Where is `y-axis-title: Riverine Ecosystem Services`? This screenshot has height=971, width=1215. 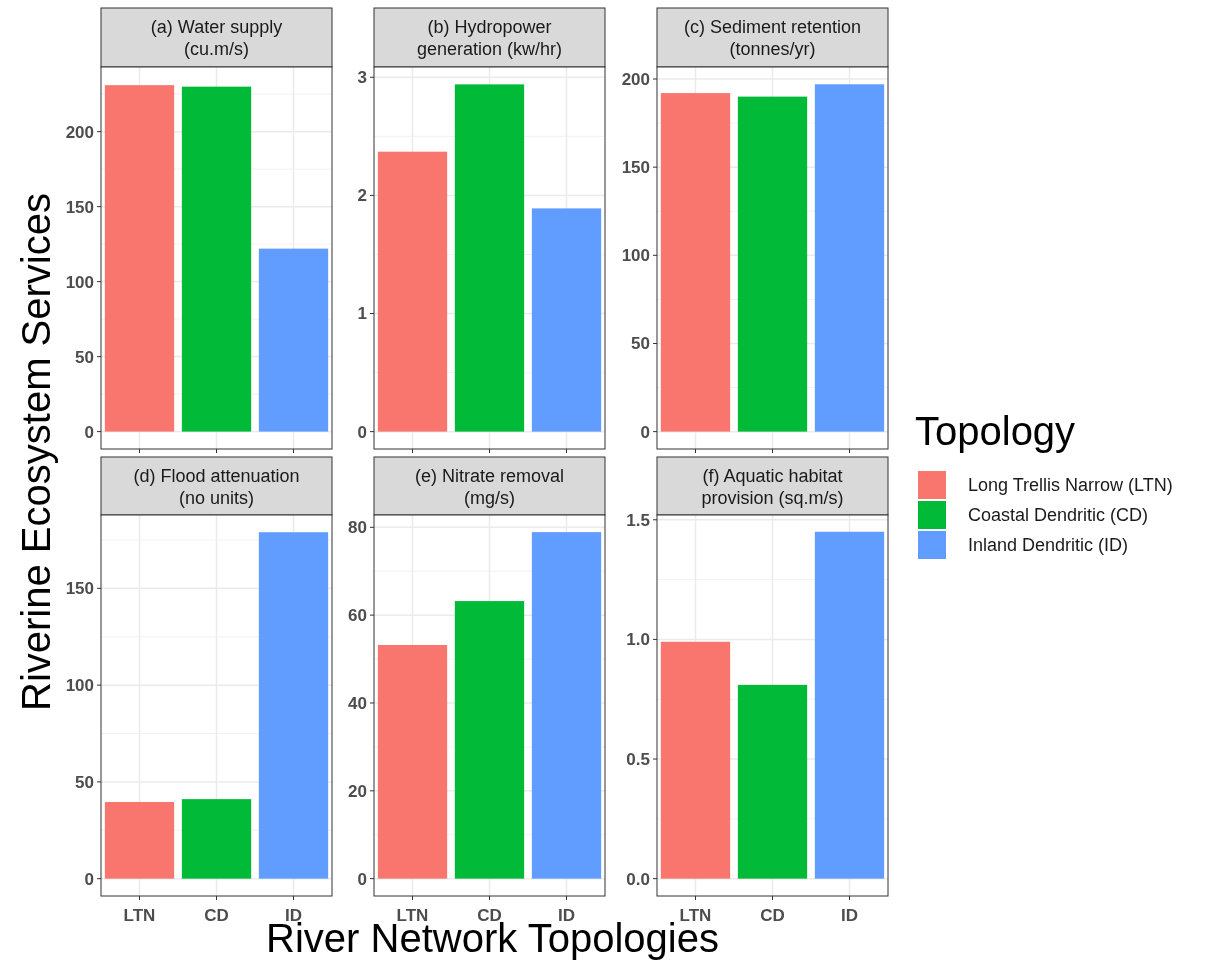 y-axis-title: Riverine Ecosystem Services is located at coordinates (36, 452).